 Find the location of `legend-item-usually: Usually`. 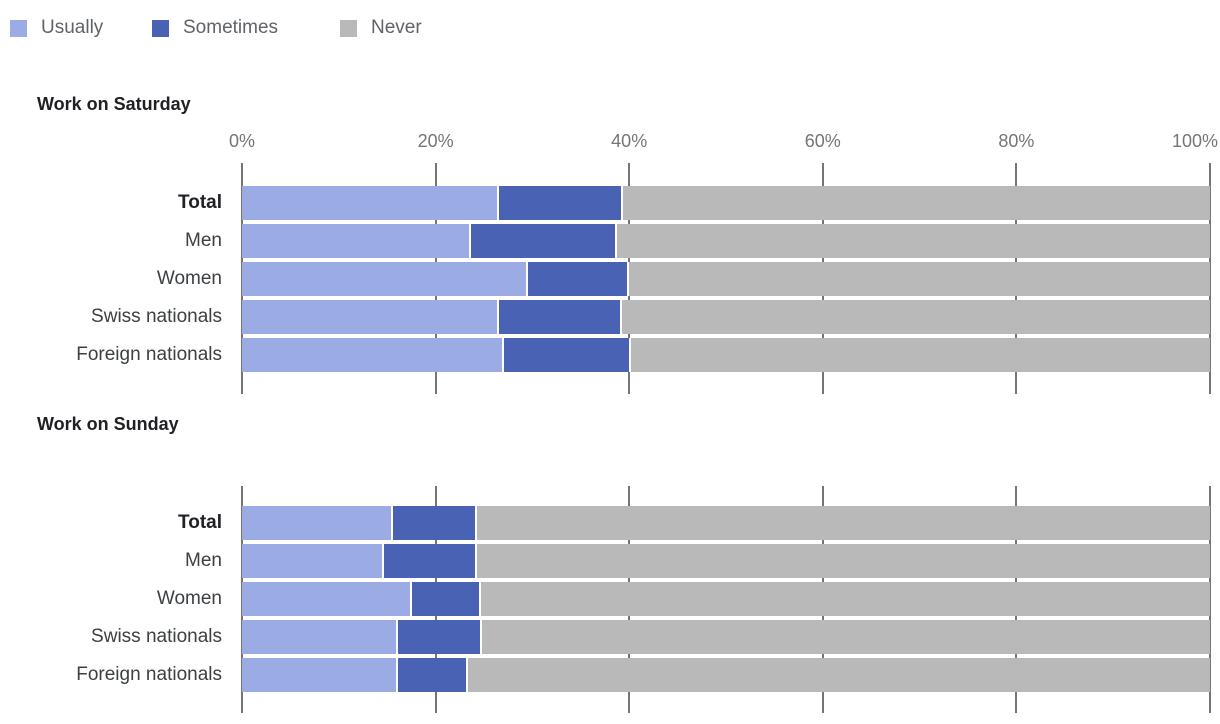

legend-item-usually: Usually is located at coordinates (56, 28).